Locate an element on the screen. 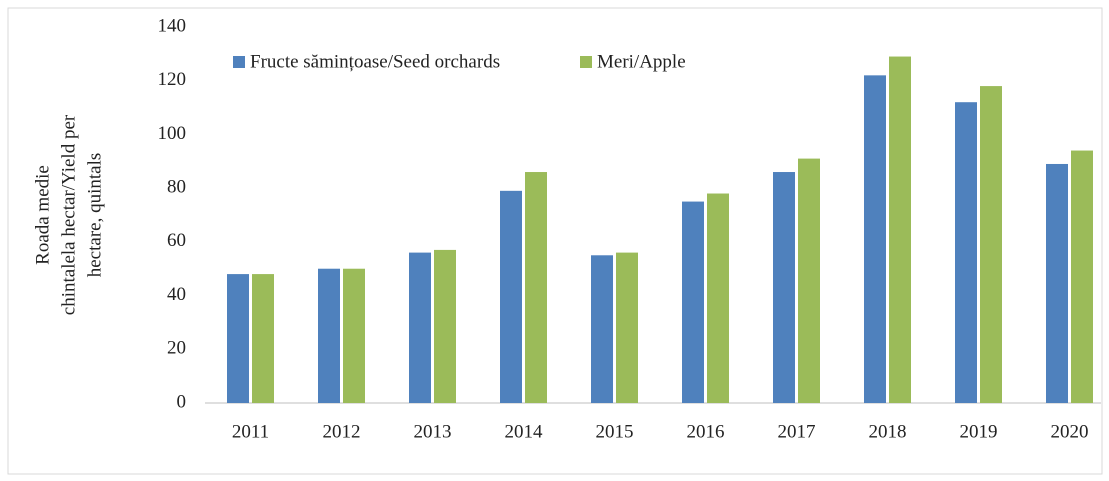  y-tick-label: 100 is located at coordinates (172, 133).